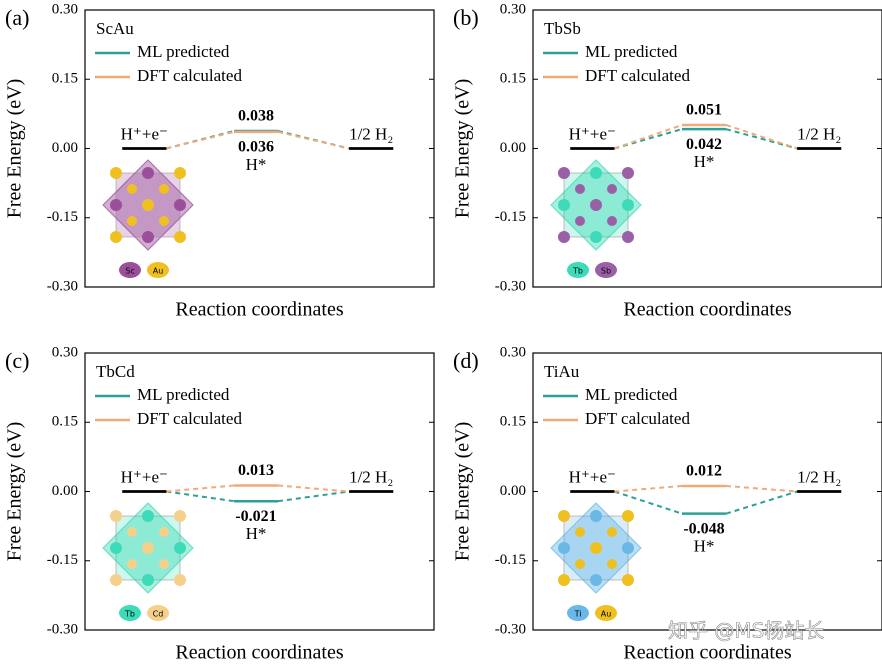 The width and height of the screenshot is (882, 668). I want to click on atom-legend-label: Cd, so click(158, 614).